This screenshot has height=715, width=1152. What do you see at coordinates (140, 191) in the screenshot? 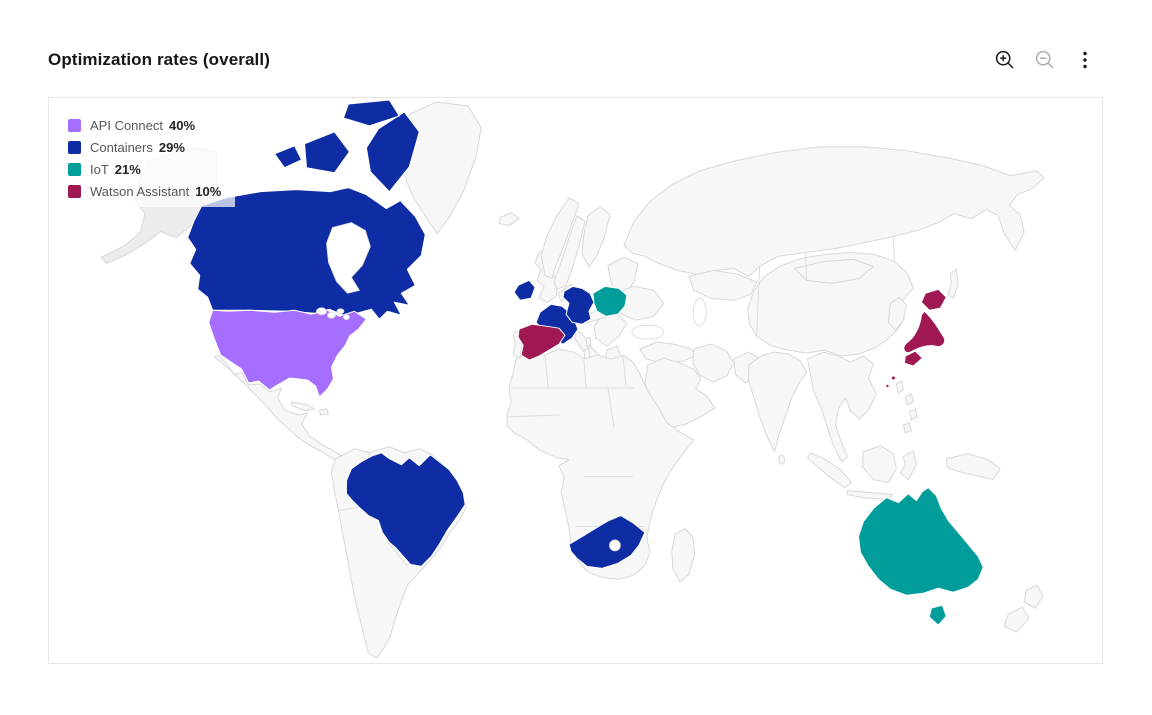
I see `legend-label: Watson Assistant` at bounding box center [140, 191].